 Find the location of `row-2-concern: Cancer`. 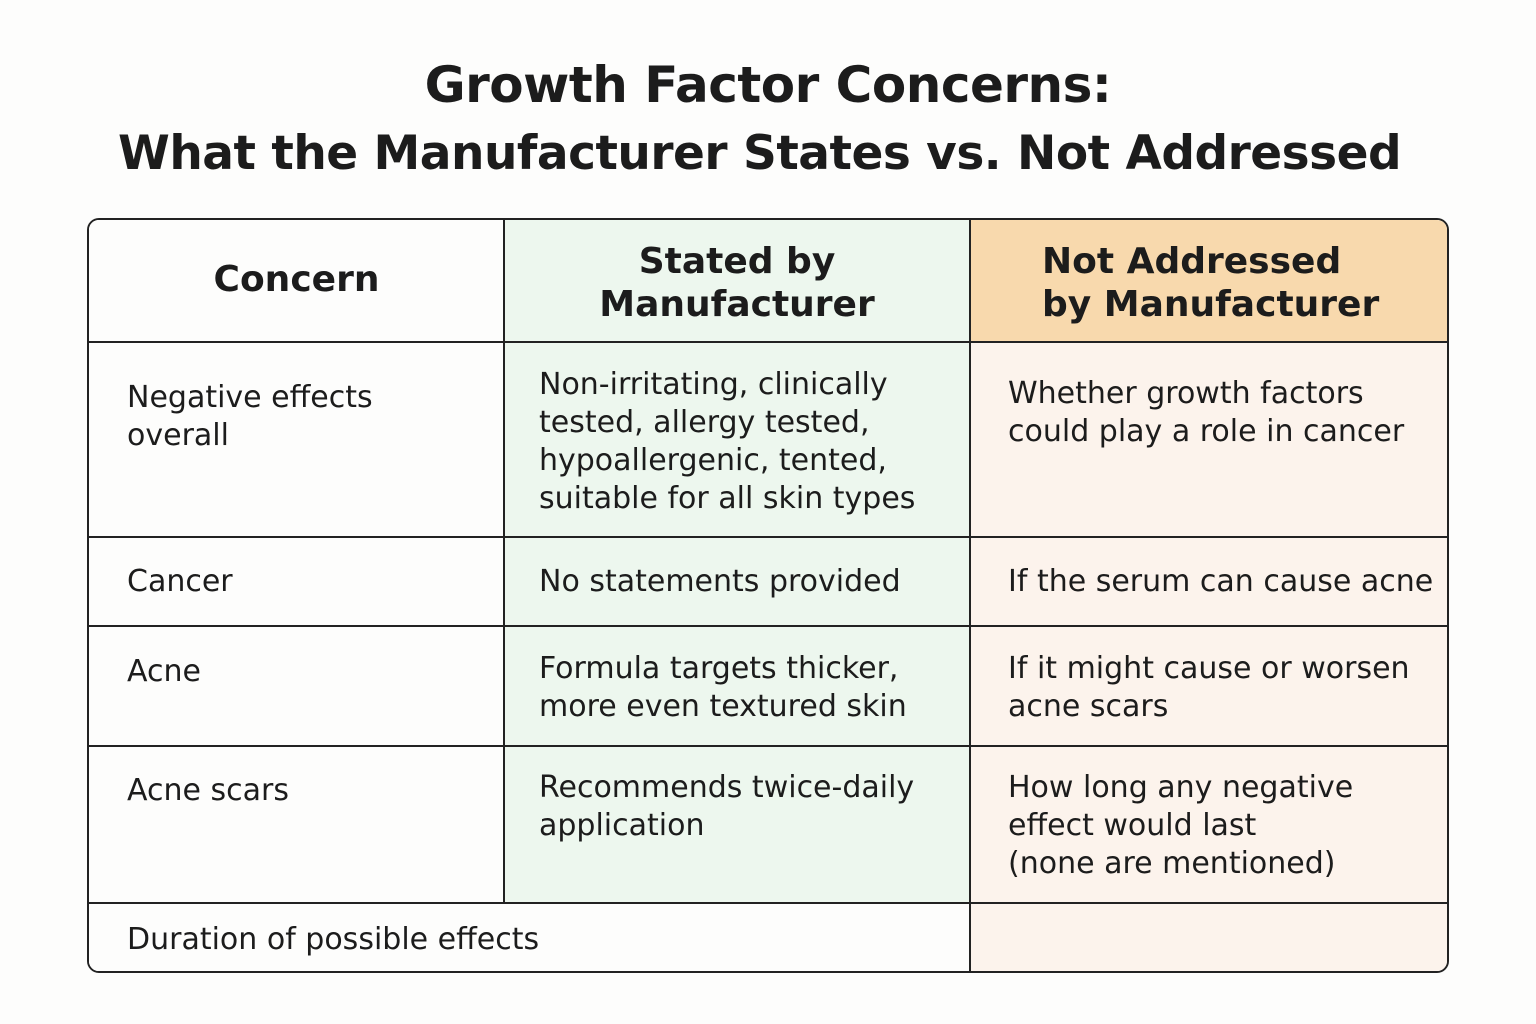

row-2-concern: Cancer is located at coordinates (180, 581).